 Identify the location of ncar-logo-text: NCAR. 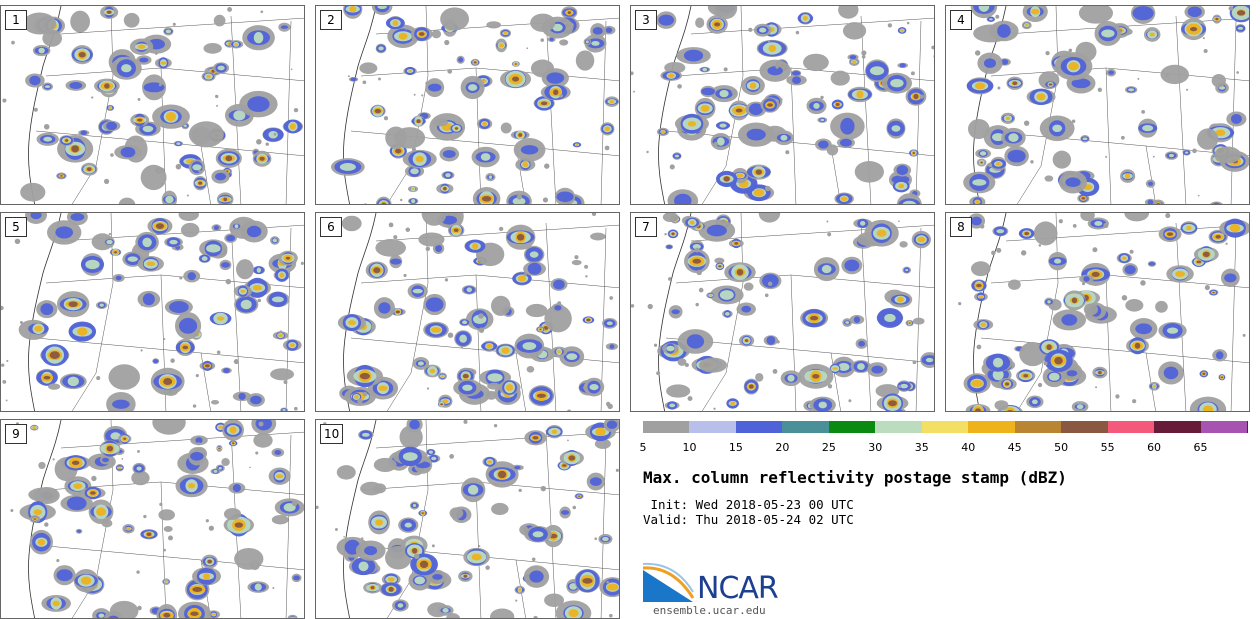
(738, 588).